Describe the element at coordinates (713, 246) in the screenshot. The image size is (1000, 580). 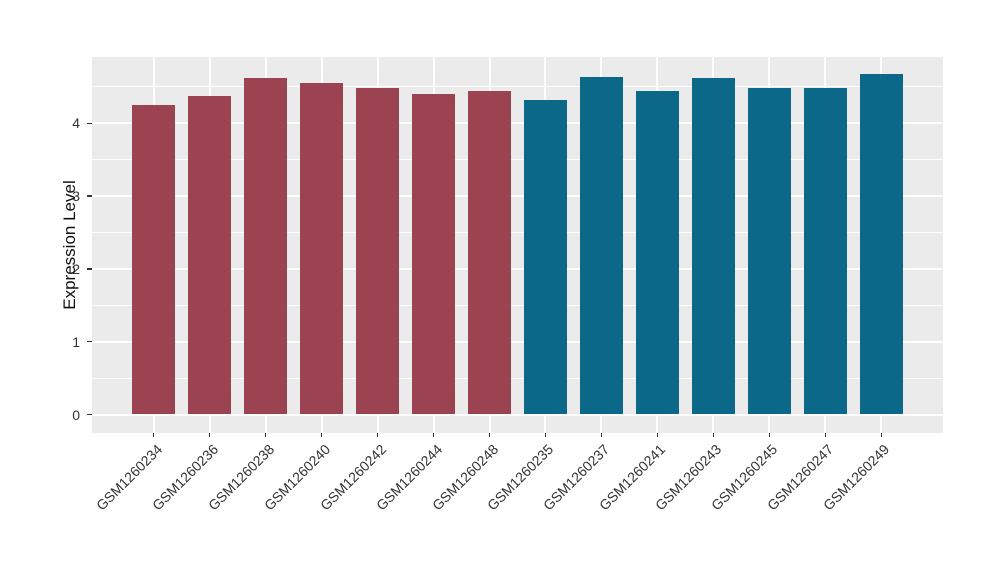
I see `bar-GSM1260243` at that location.